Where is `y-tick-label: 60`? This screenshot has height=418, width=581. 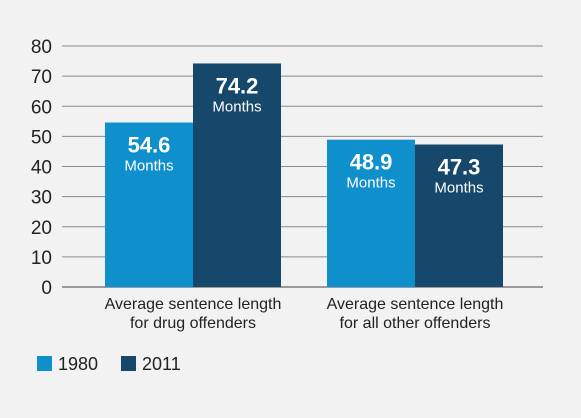 y-tick-label: 60 is located at coordinates (41, 107).